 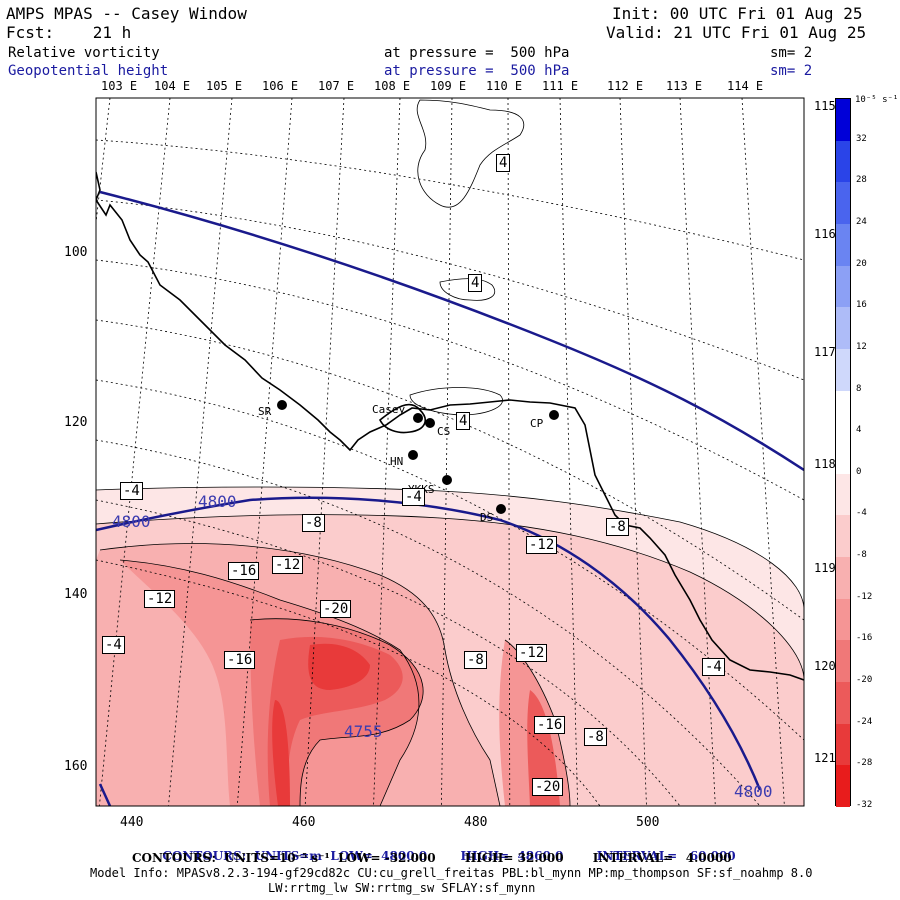 I want to click on station-casey: Casey, so click(x=389, y=409).